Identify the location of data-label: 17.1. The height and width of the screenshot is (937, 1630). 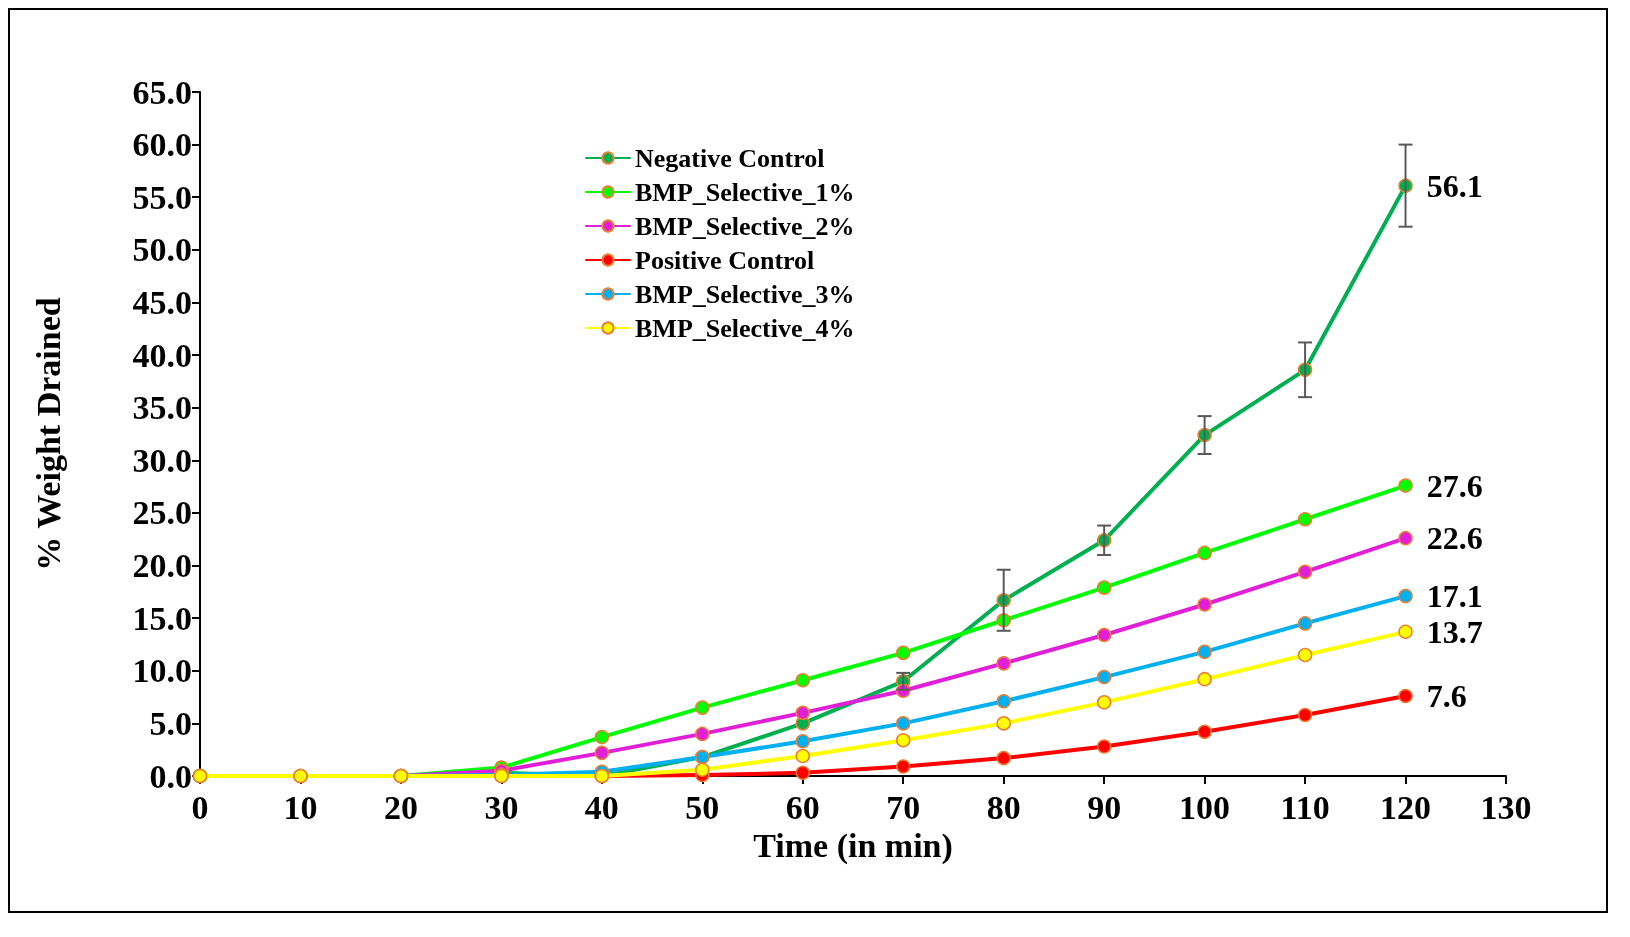
(1454, 596).